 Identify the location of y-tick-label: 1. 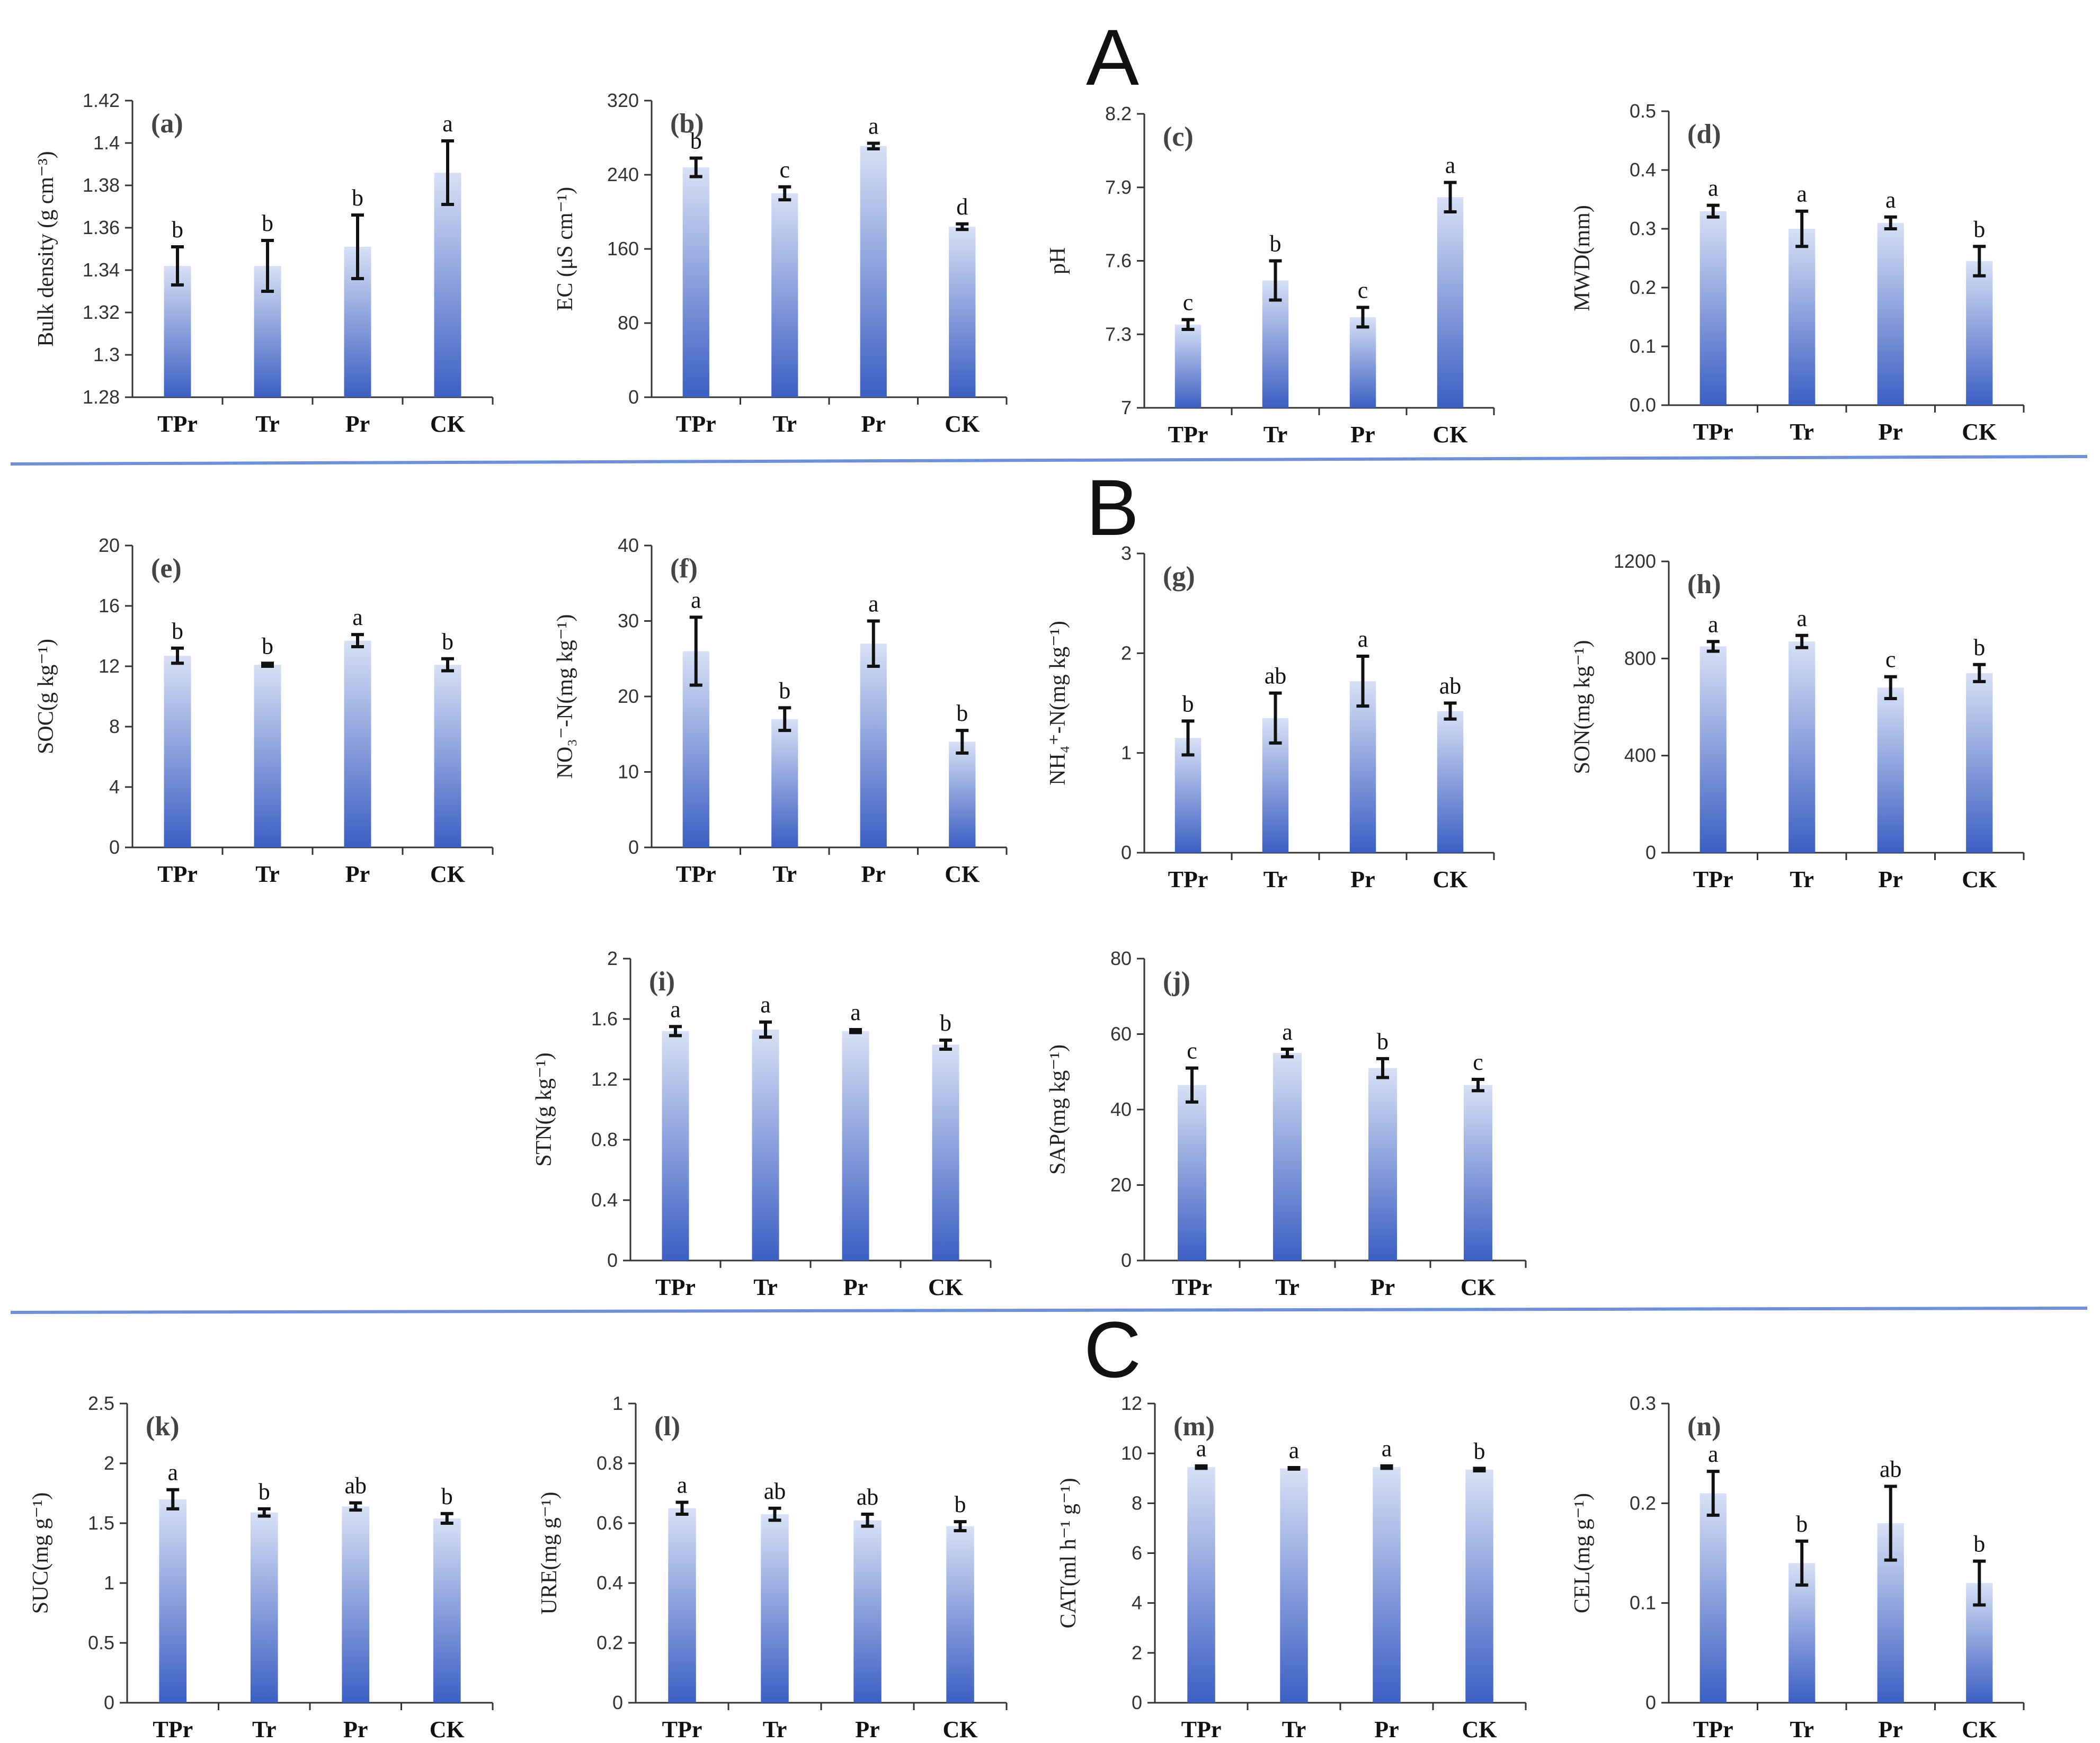
(1126, 753).